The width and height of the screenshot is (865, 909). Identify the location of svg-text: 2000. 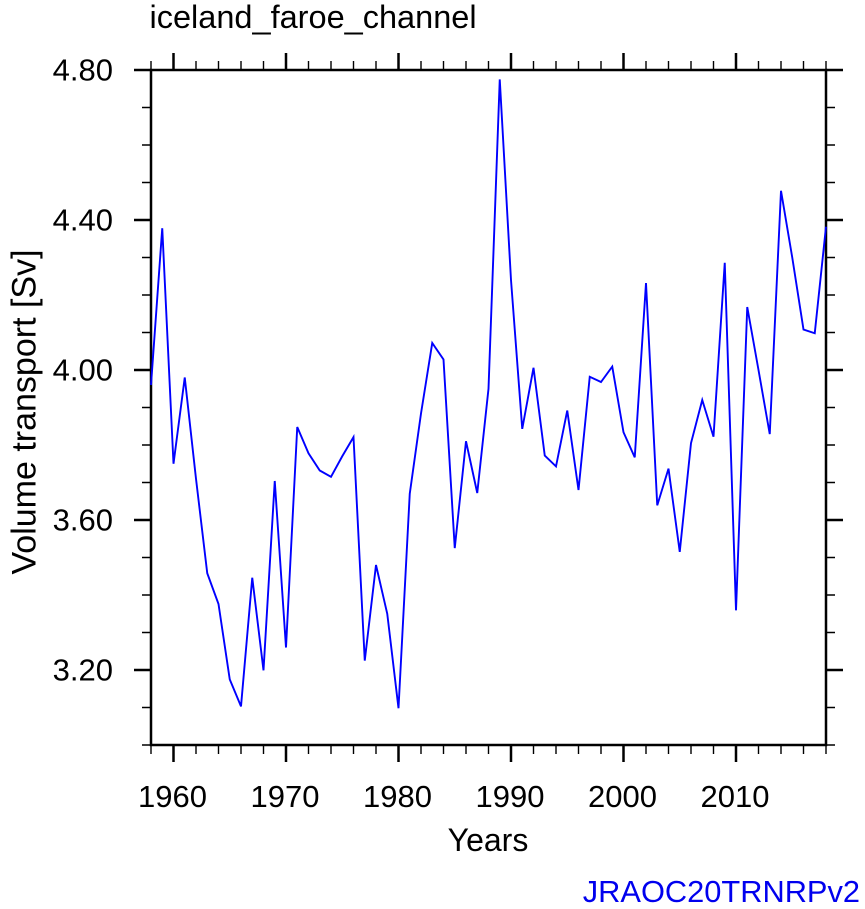
(622, 796).